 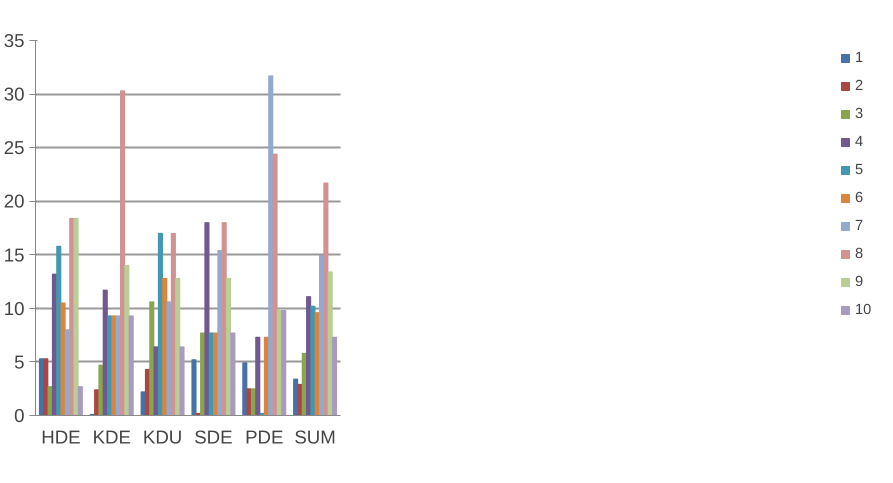 I want to click on x-tick-label: KDE, so click(x=111, y=437).